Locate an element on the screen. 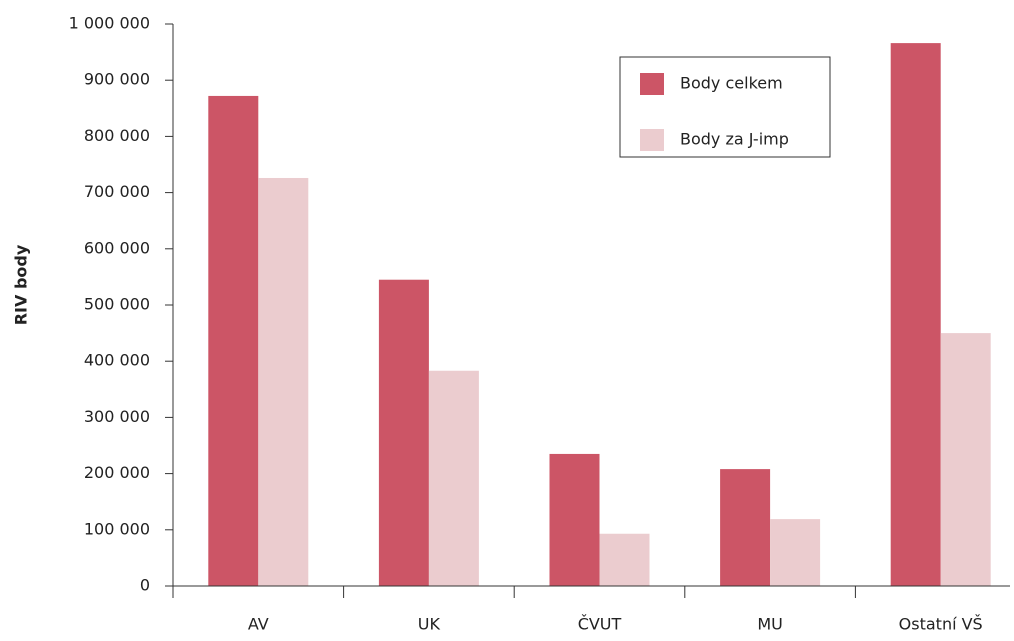  y-tick-label: 1 000 000 is located at coordinates (109, 23).